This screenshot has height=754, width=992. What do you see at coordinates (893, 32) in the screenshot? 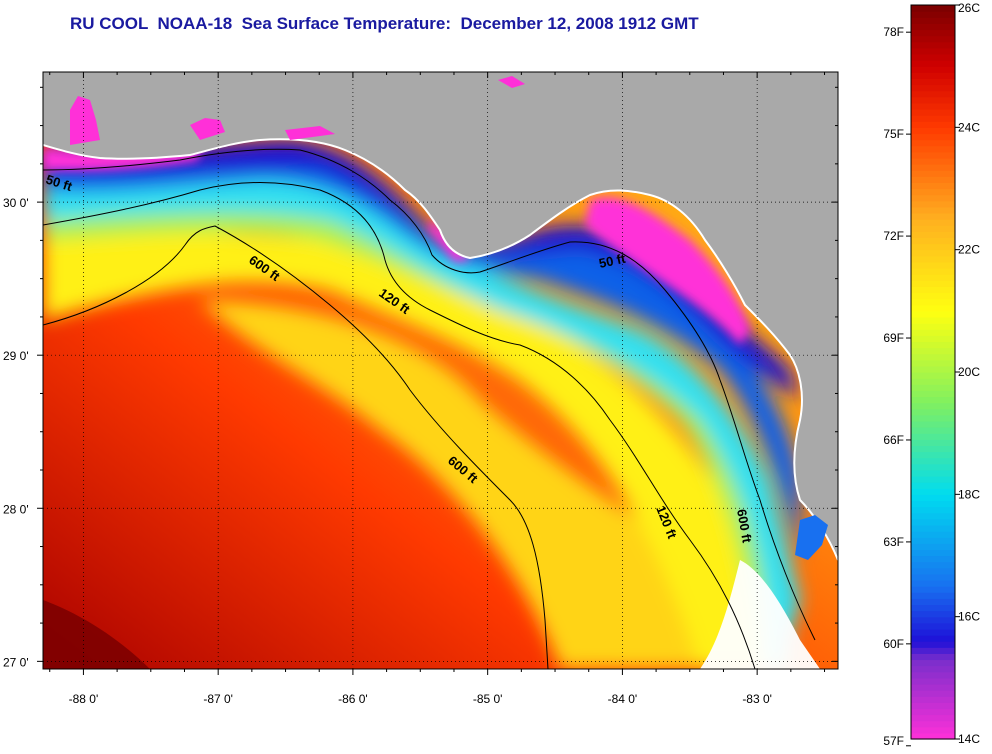
I see `colorbar-label-fahrenheit: 78F` at bounding box center [893, 32].